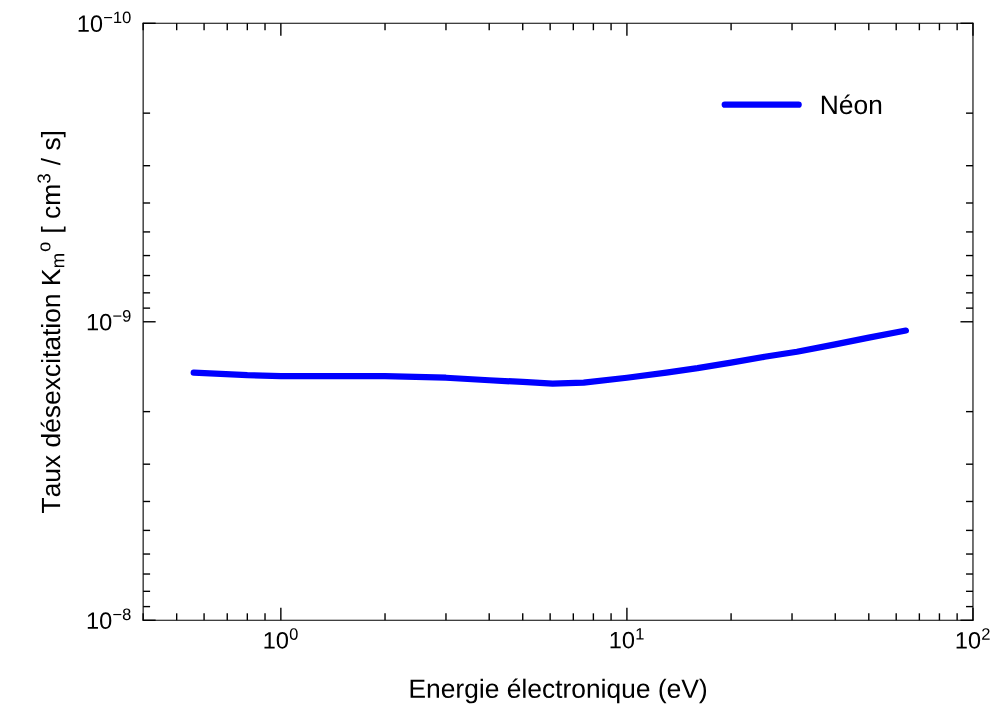 The height and width of the screenshot is (728, 1001). I want to click on y-tick-label: 10$^{−9}$, so click(109, 320).